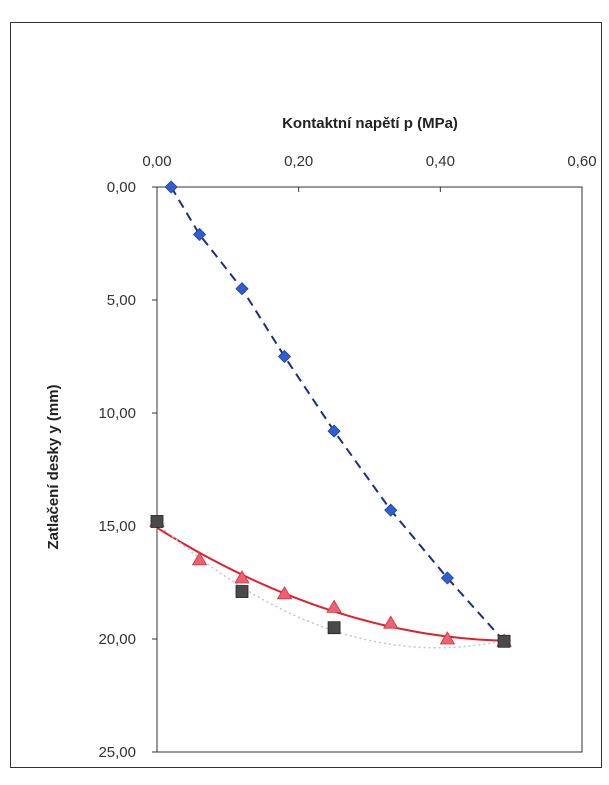  Describe the element at coordinates (369, 172) in the screenshot. I see `x-ticks: 0,00 0,20 0,40 0,60` at that location.